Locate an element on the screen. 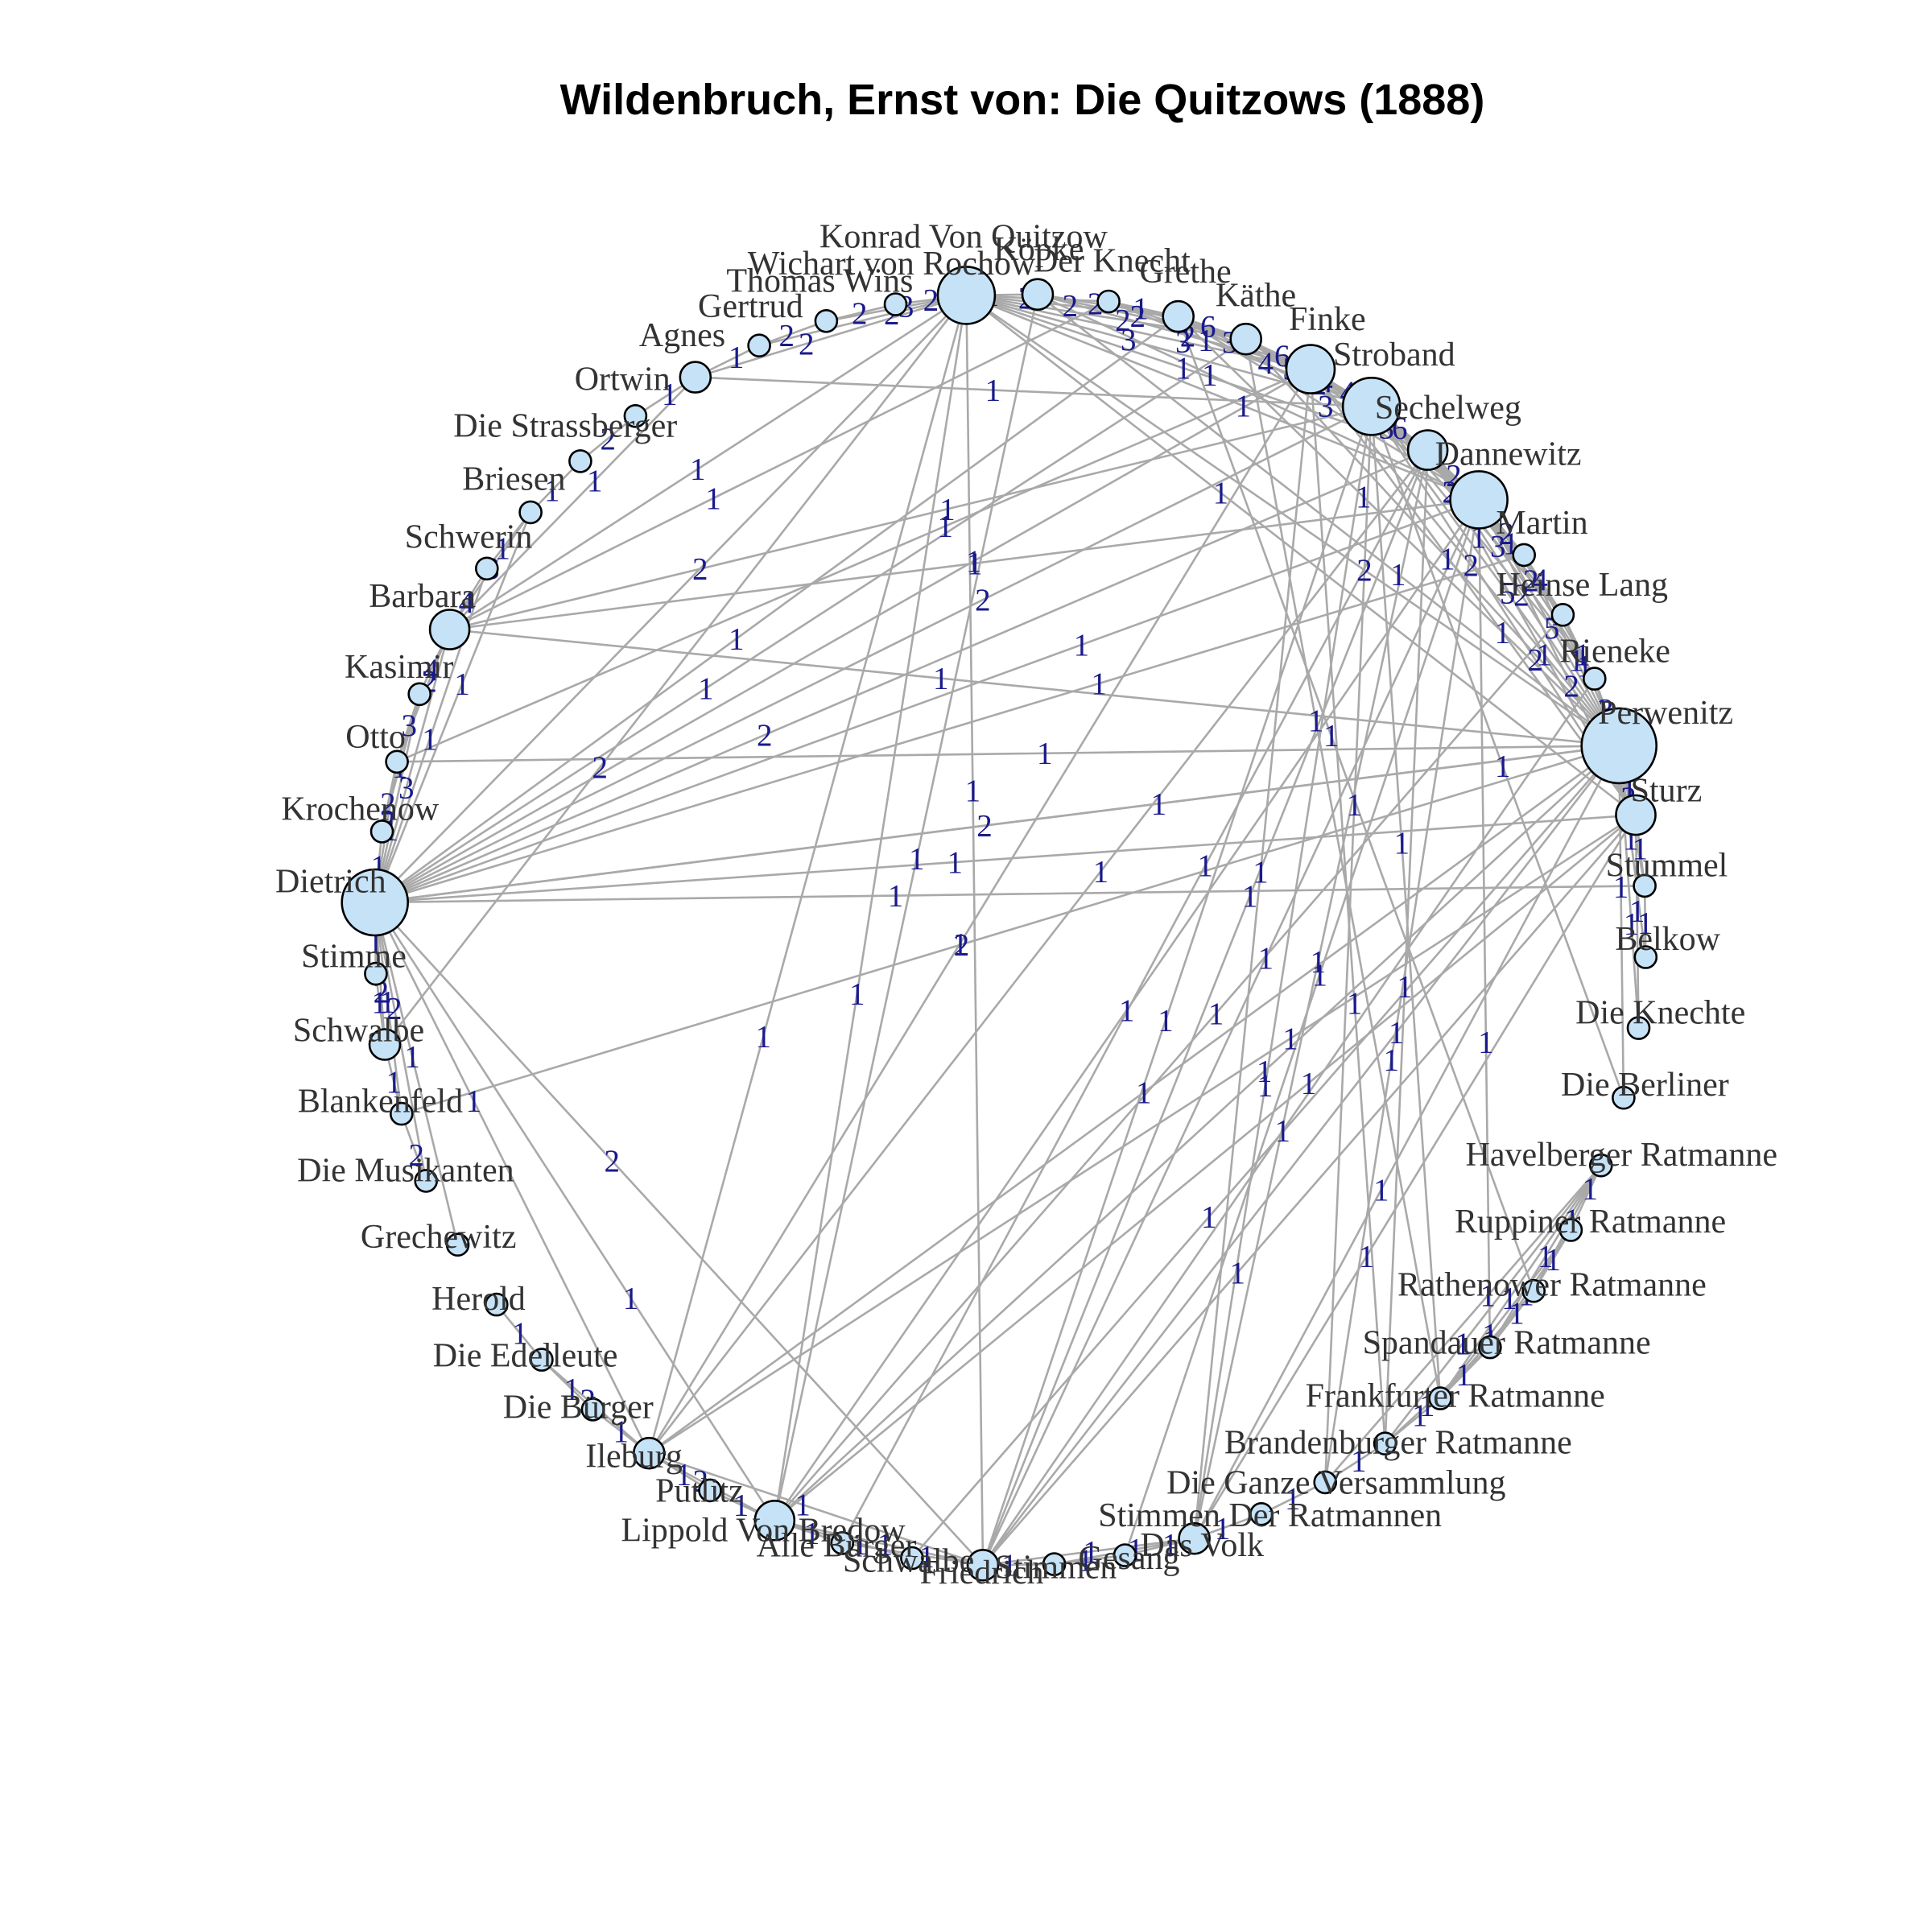 This screenshot has height=1932, width=1932. character-label: Krochenow is located at coordinates (360, 809).